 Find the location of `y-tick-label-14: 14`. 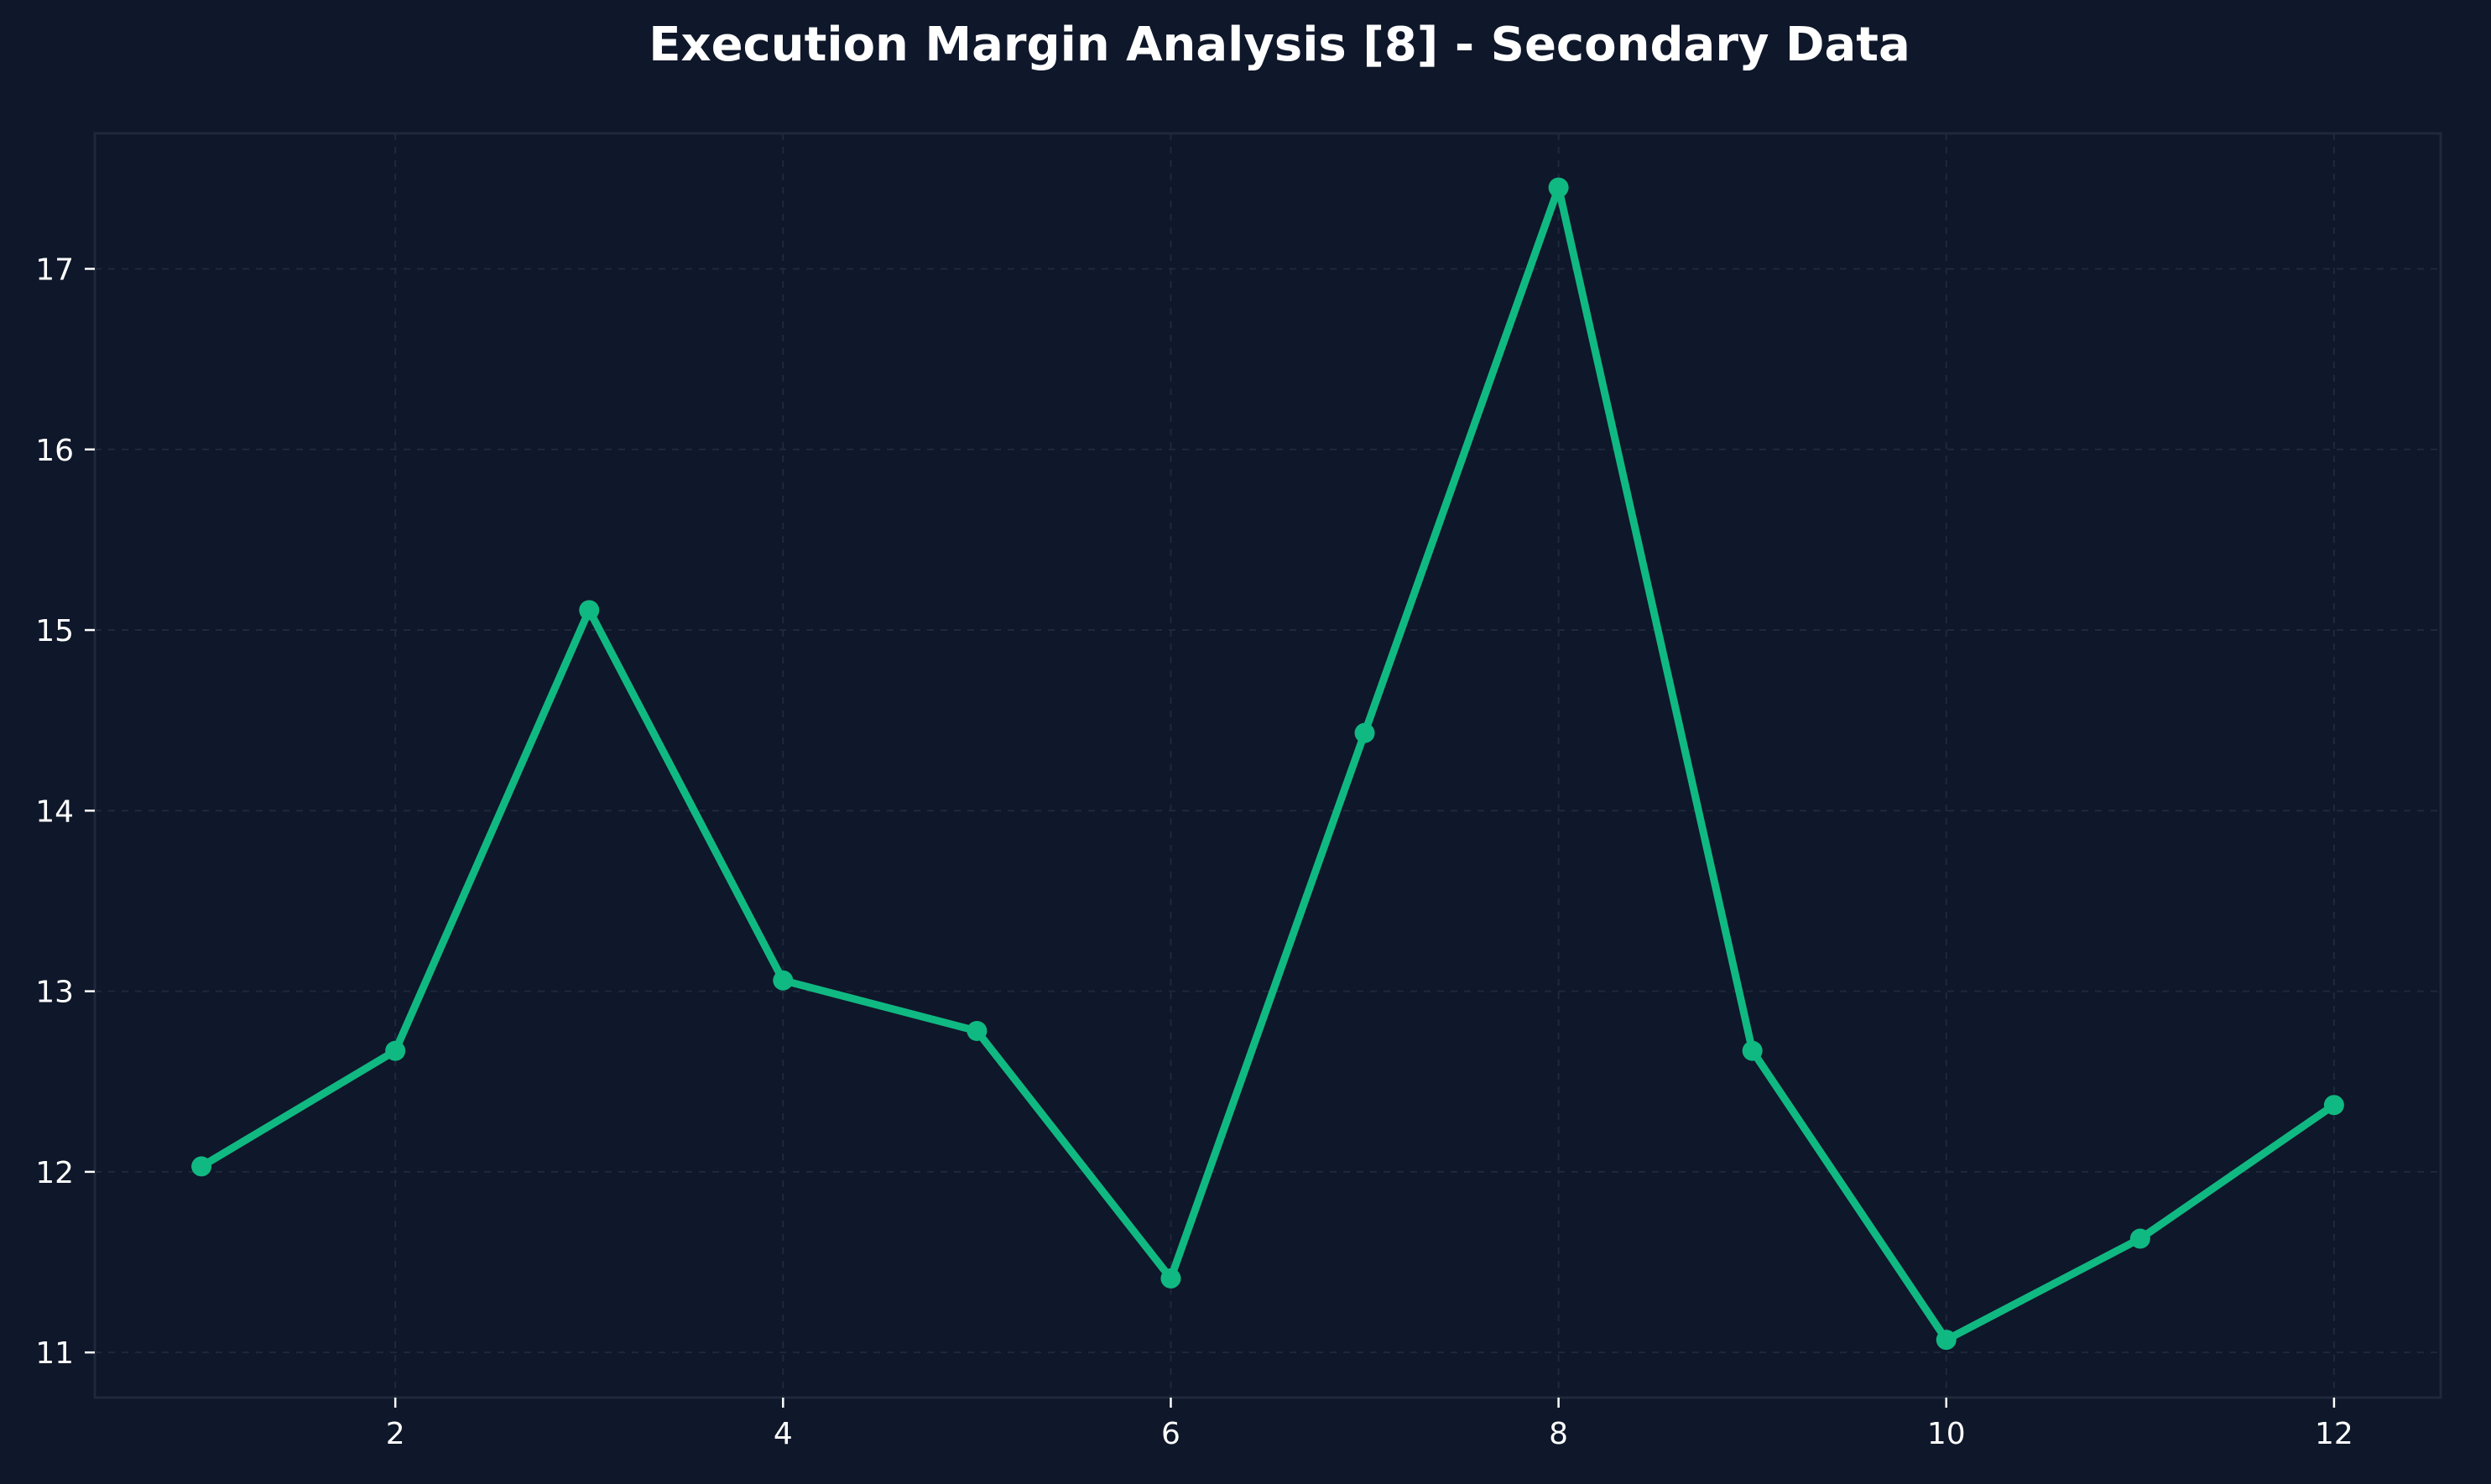

y-tick-label-14: 14 is located at coordinates (54, 811).